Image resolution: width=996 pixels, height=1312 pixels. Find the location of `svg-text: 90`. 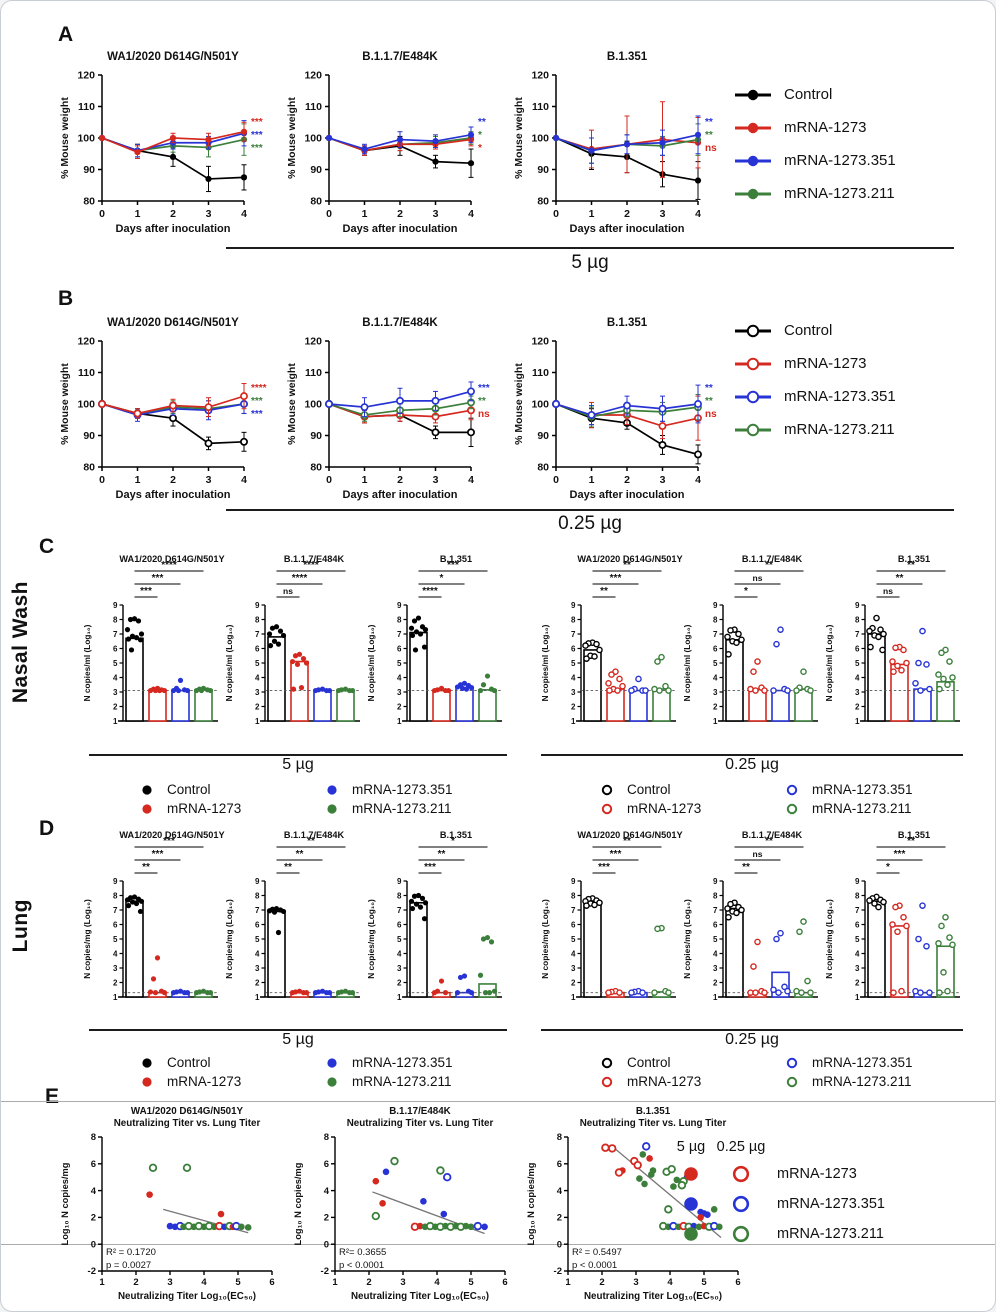

svg-text: 90 is located at coordinates (316, 436).